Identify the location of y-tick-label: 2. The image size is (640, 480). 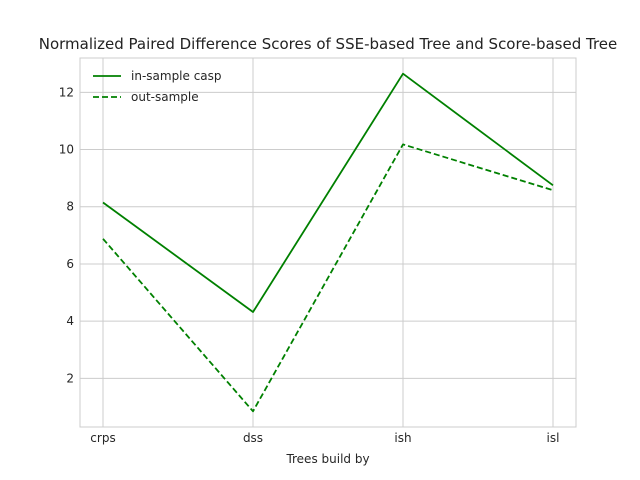
(70, 378).